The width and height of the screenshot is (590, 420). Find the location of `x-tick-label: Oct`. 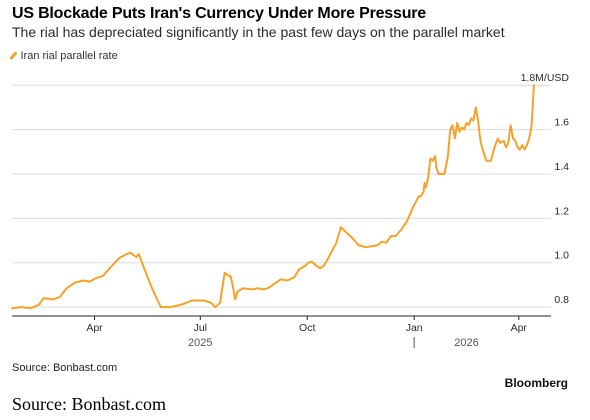

x-tick-label: Oct is located at coordinates (307, 328).